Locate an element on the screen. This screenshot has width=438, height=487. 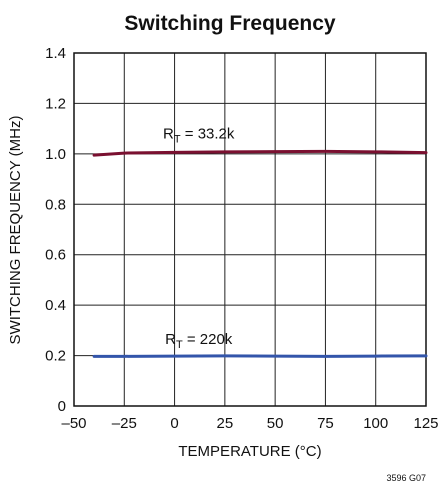
figure-id: 3596 G07 is located at coordinates (406, 478).